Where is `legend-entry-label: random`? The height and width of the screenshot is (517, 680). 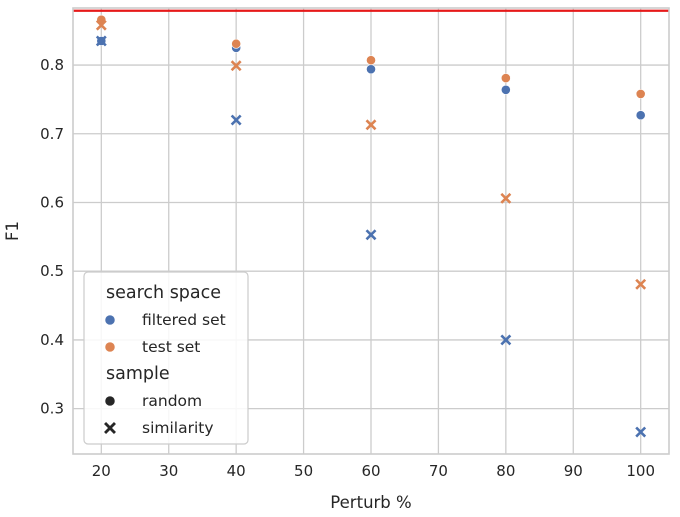 legend-entry-label: random is located at coordinates (172, 401).